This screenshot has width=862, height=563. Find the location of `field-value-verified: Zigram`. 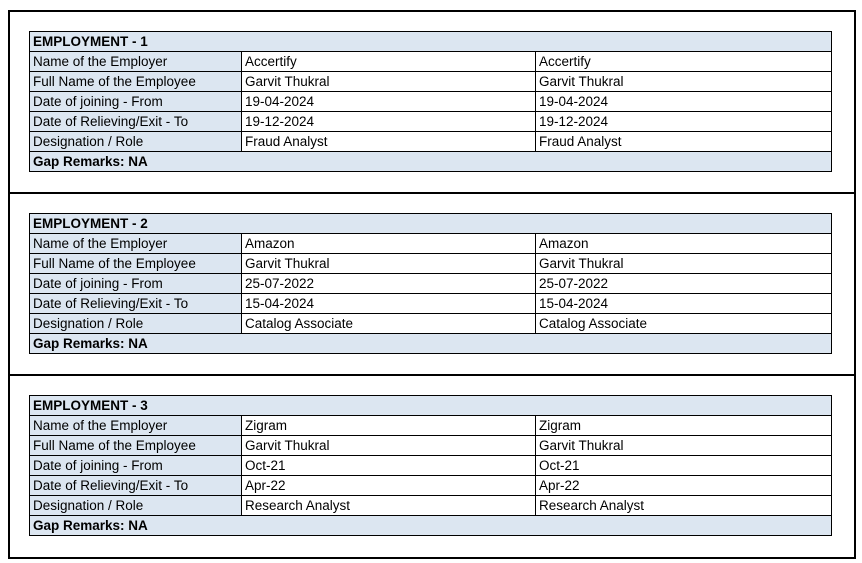

field-value-verified: Zigram is located at coordinates (683, 425).